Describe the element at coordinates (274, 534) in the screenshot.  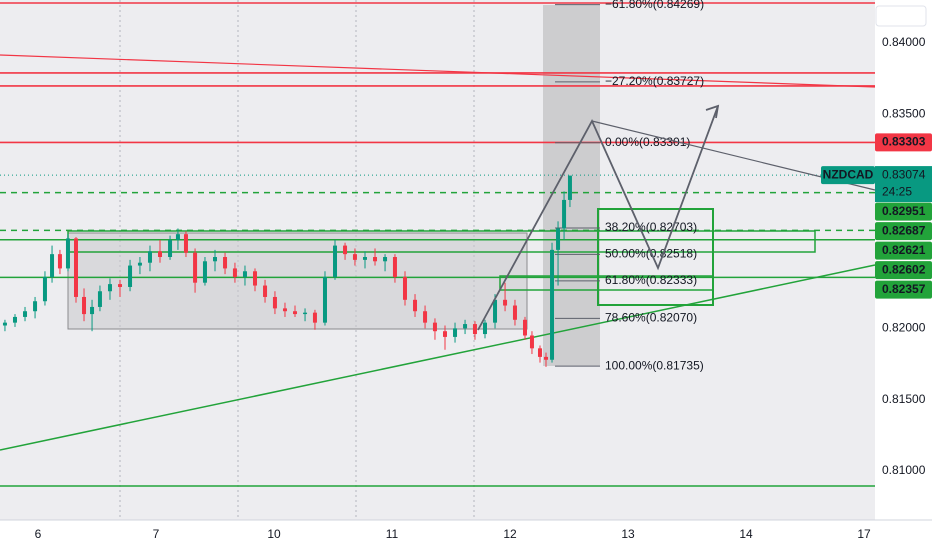
I see `x-tick-label: 10` at that location.